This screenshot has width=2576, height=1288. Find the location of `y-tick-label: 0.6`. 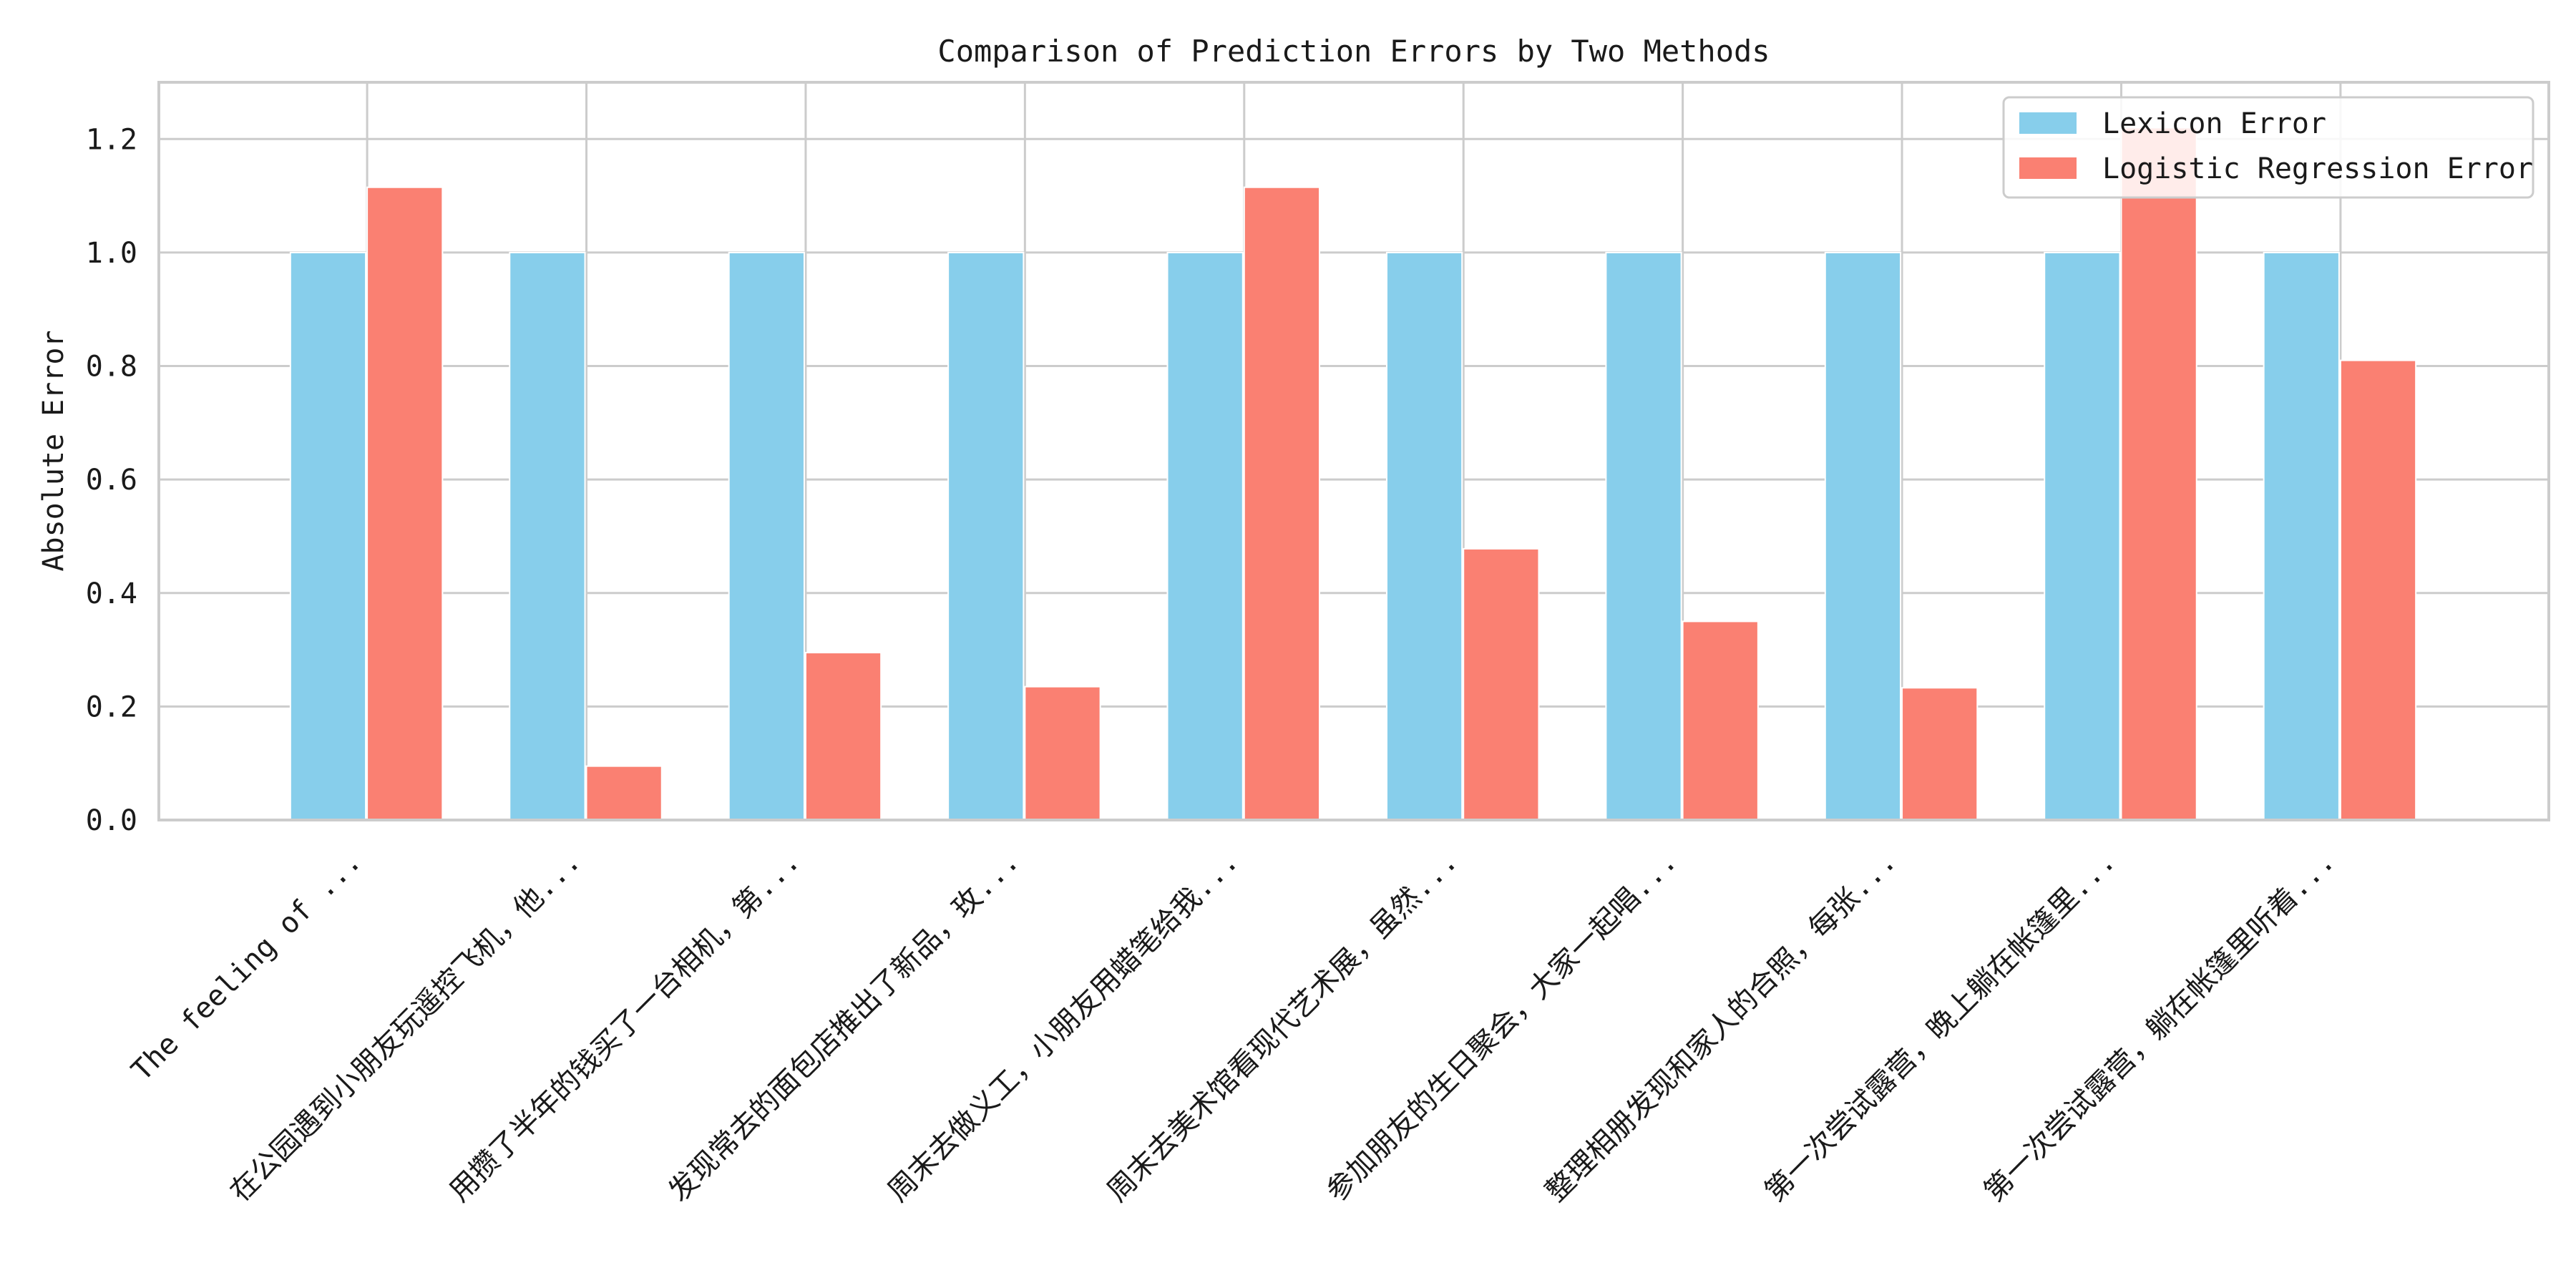

y-tick-label: 0.6 is located at coordinates (111, 480).